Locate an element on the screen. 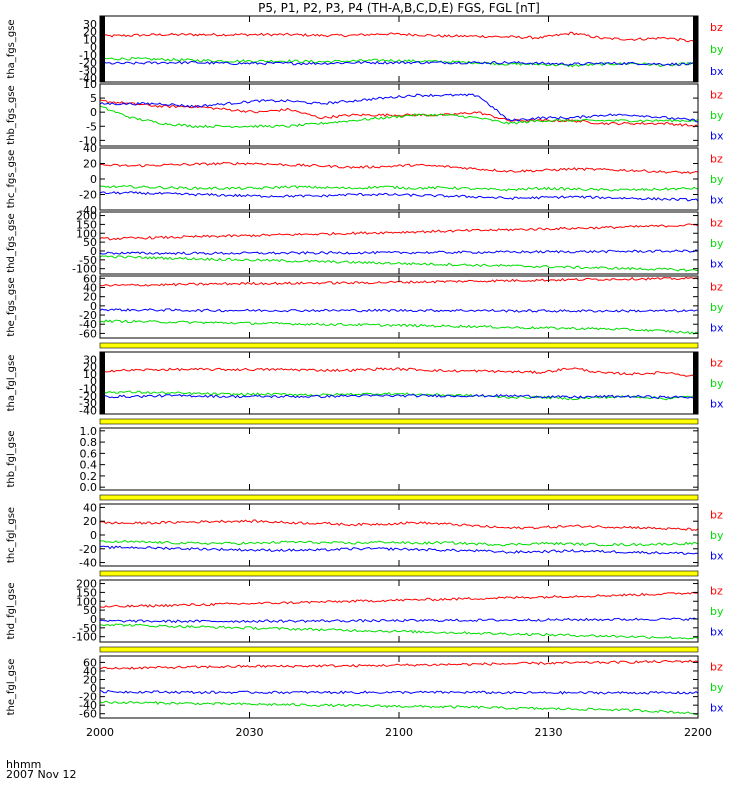 This screenshot has width=750, height=800. time-axis-date: 2007 Nov 12 is located at coordinates (41, 774).